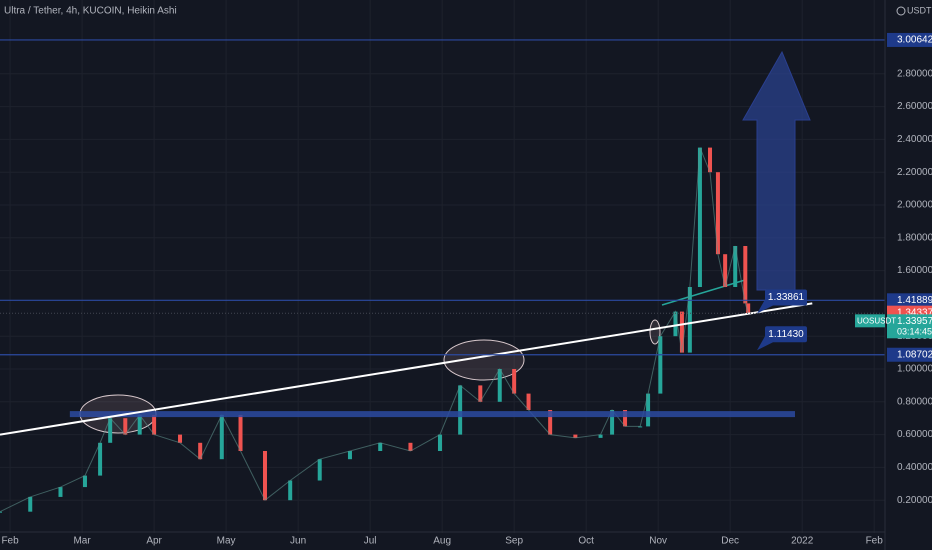 Image resolution: width=932 pixels, height=550 pixels. What do you see at coordinates (914, 467) in the screenshot?
I see `y-tick-label: 0.40000` at bounding box center [914, 467].